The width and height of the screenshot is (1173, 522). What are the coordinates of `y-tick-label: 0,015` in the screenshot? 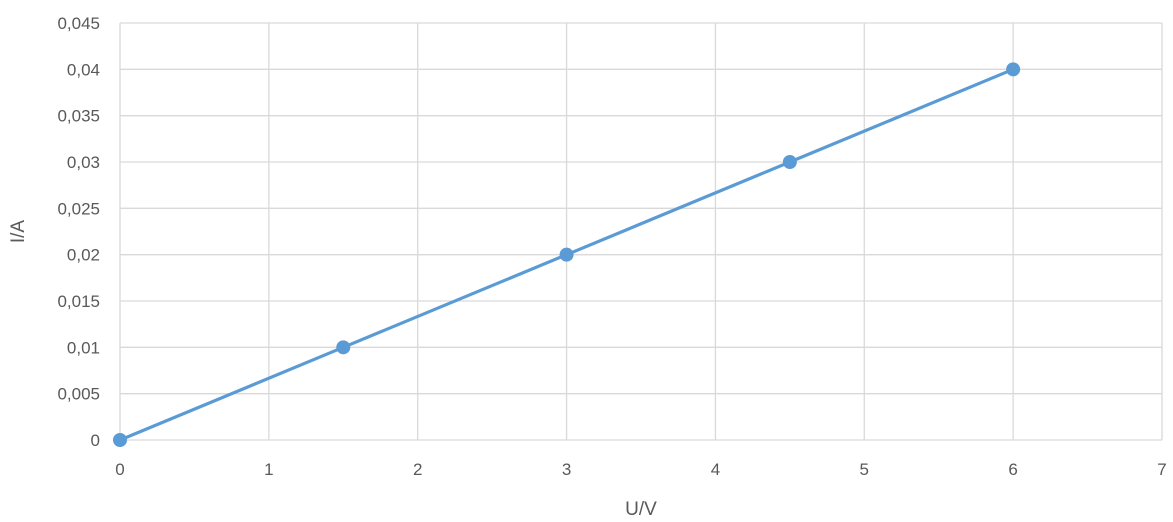 It's located at (78, 301).